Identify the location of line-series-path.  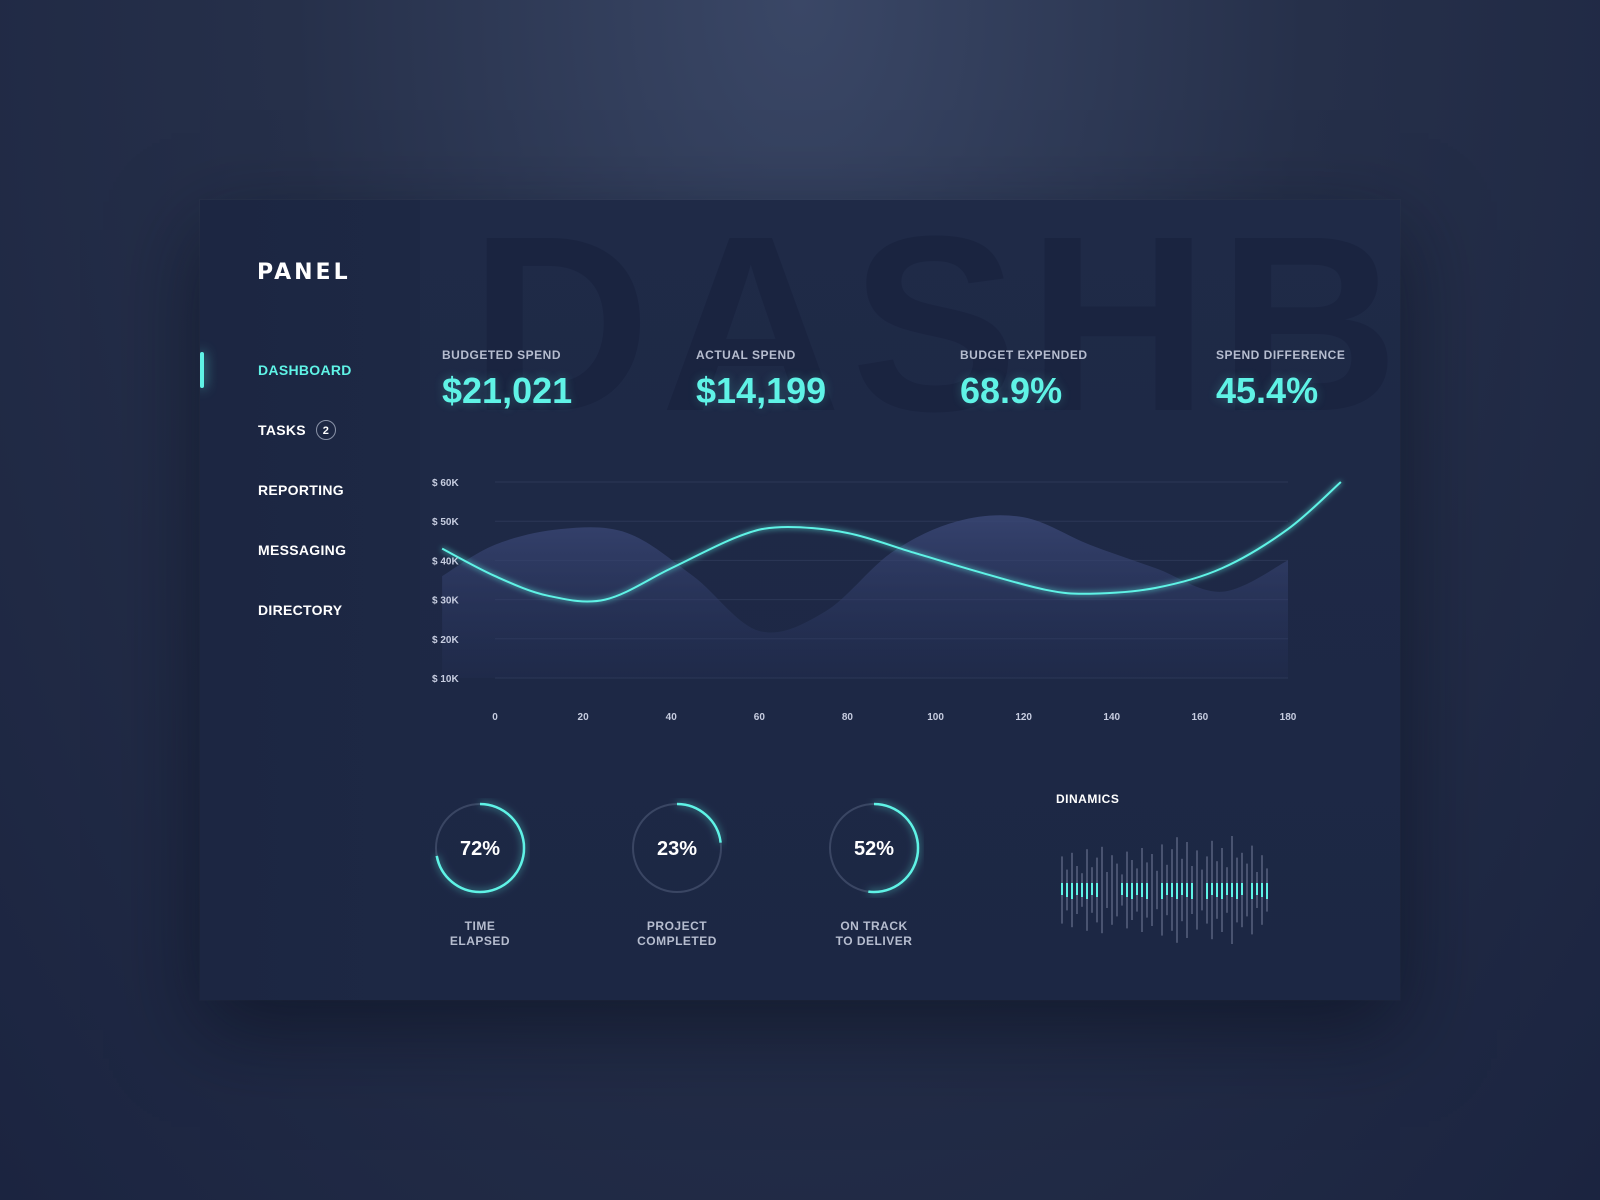
(891, 542).